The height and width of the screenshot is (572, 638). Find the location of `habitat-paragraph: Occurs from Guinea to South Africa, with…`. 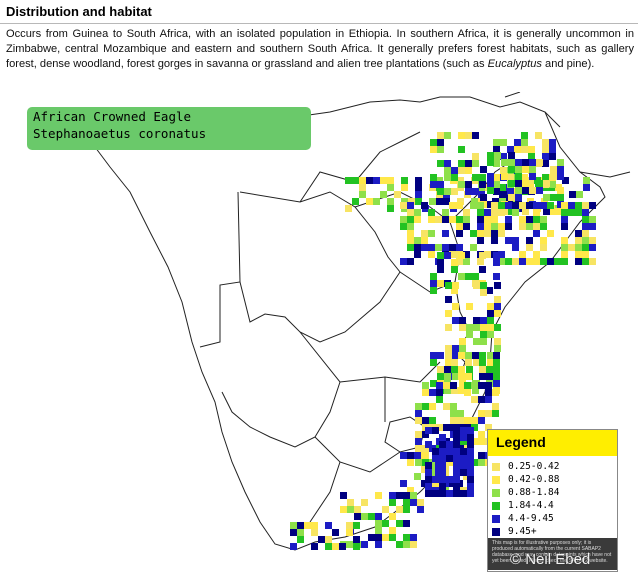

habitat-paragraph: Occurs from Guinea to South Africa, with… is located at coordinates (320, 49).